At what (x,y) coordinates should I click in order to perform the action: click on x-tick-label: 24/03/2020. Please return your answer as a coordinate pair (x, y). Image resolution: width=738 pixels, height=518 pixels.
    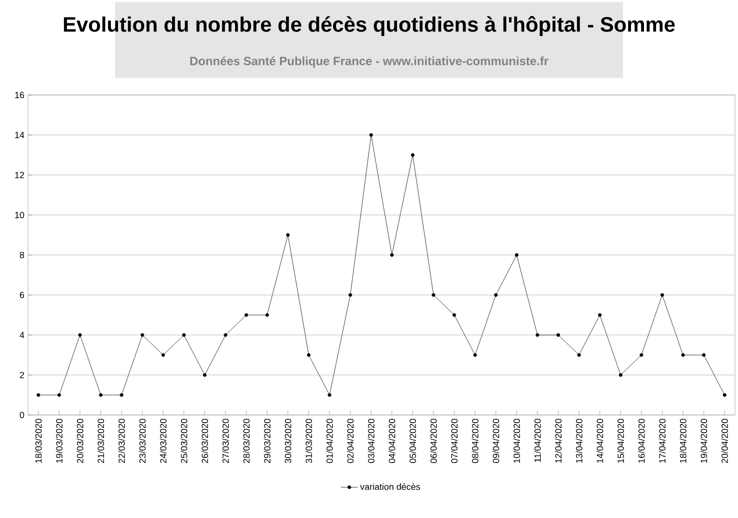
    Looking at the image, I should click on (163, 440).